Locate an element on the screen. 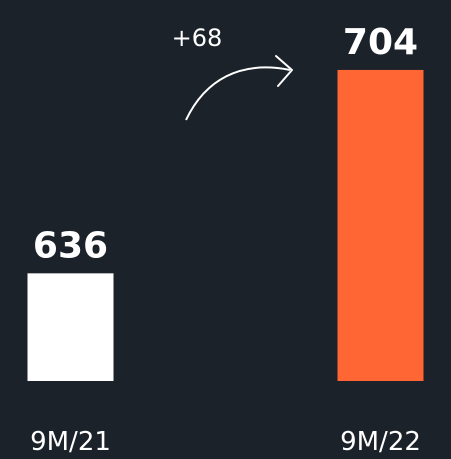 This screenshot has width=451, height=459. arrow-head is located at coordinates (284, 71).